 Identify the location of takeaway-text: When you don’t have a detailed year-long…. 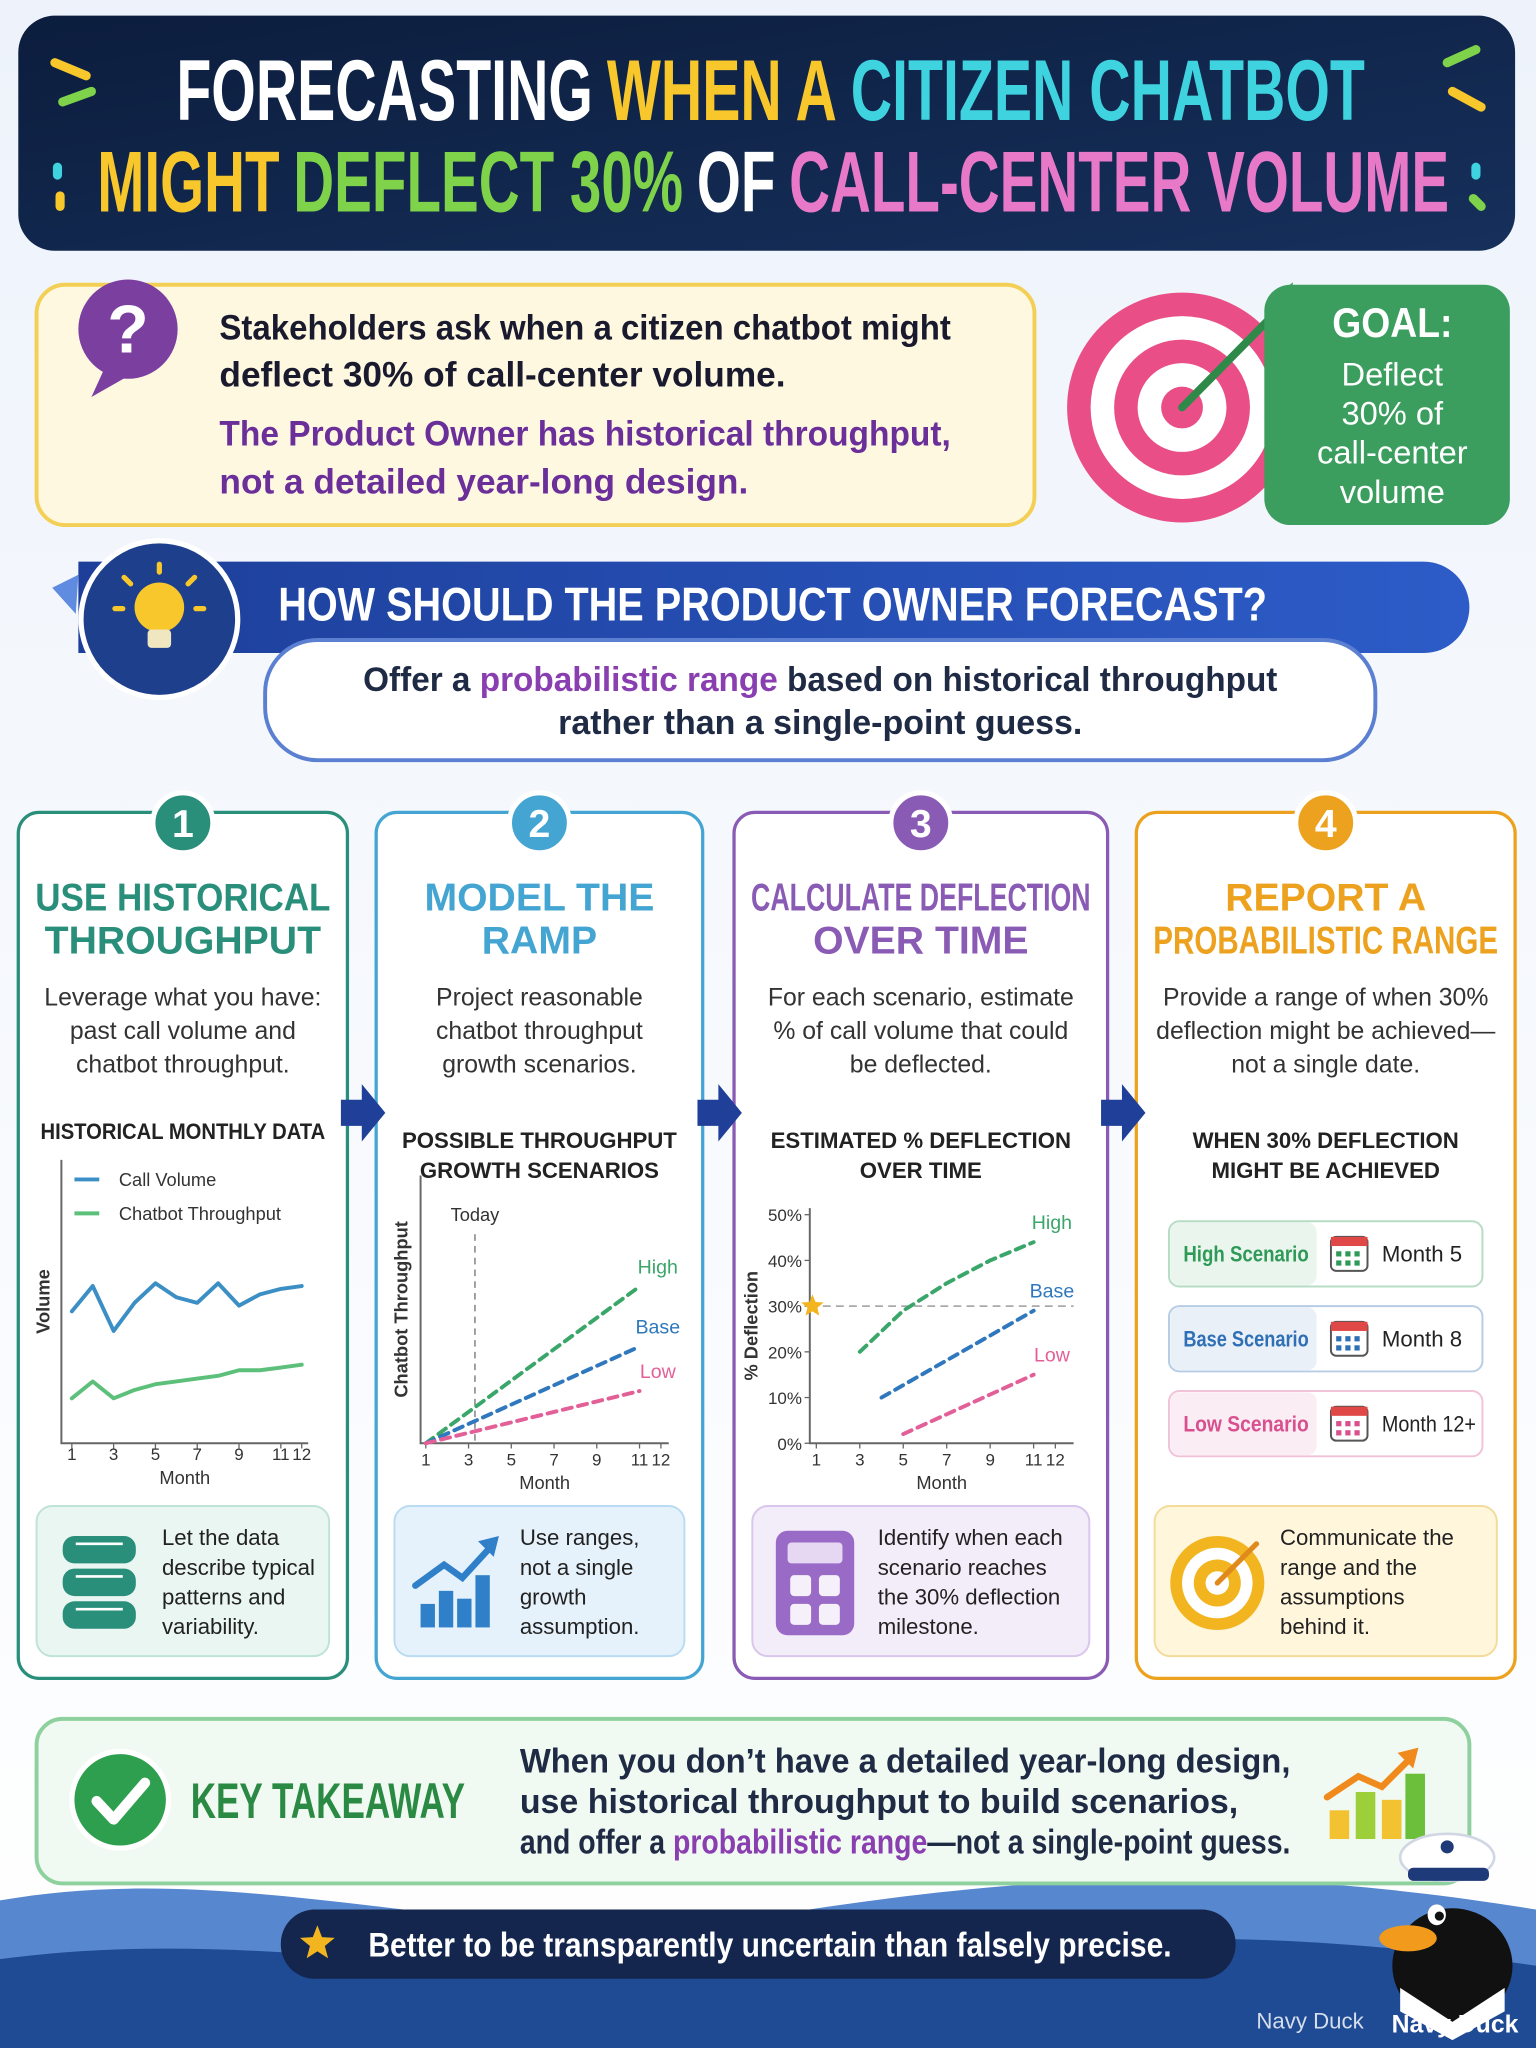
(905, 1761).